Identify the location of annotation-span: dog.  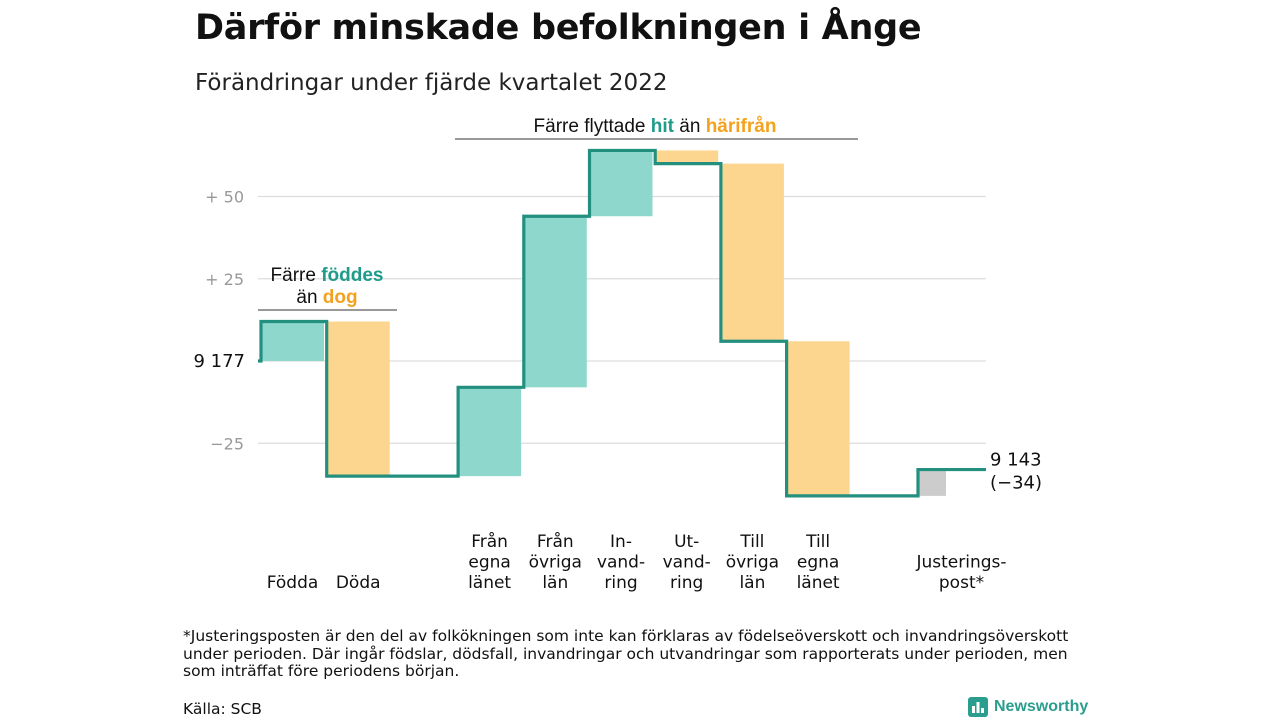
(340, 297).